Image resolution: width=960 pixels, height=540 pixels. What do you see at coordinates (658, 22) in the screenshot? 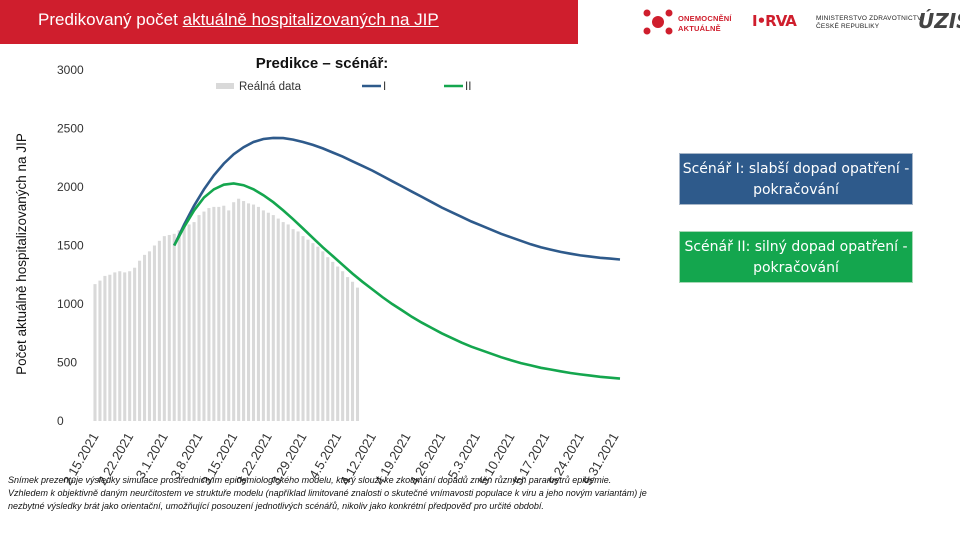
I see `onemocneni-logo-icon` at bounding box center [658, 22].